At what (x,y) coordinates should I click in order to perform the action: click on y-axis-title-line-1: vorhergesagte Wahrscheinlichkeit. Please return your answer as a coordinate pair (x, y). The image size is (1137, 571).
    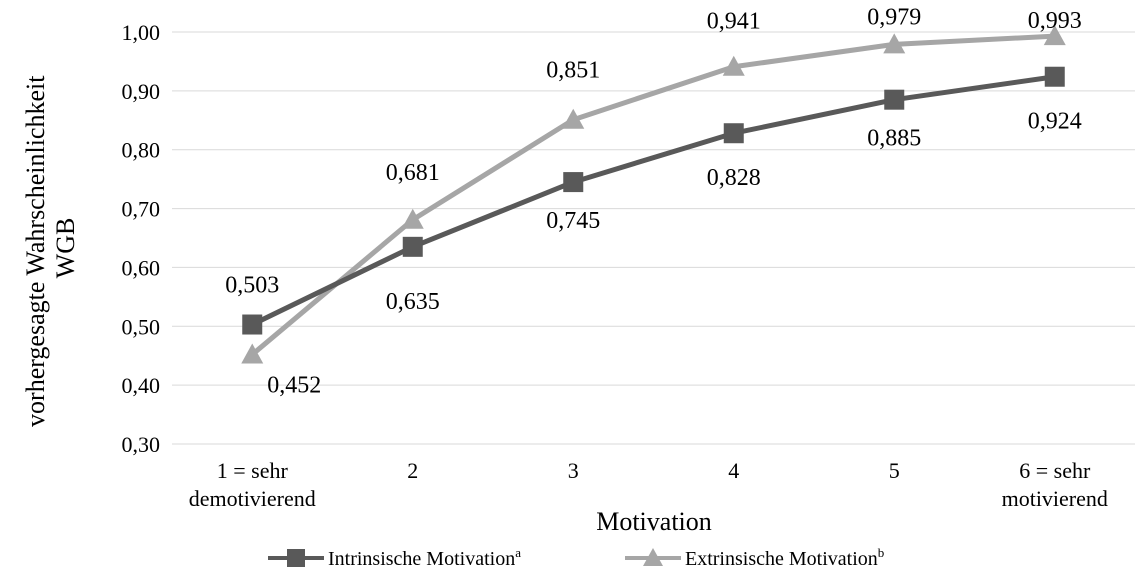
    Looking at the image, I should click on (35, 251).